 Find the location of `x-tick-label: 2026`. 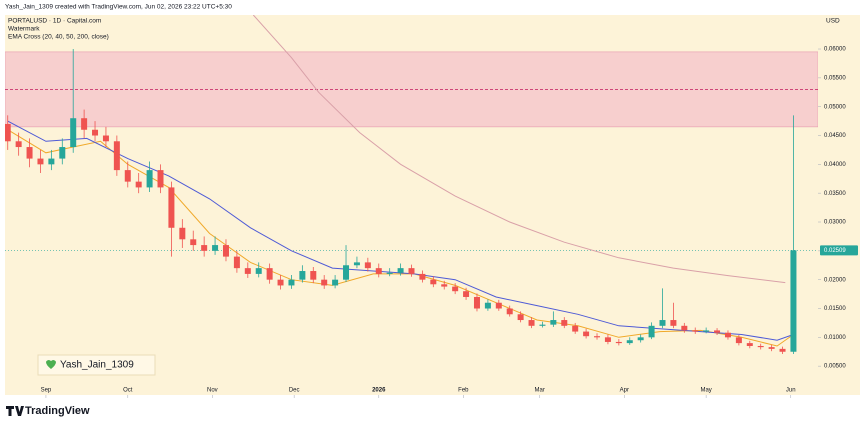

x-tick-label: 2026 is located at coordinates (379, 391).